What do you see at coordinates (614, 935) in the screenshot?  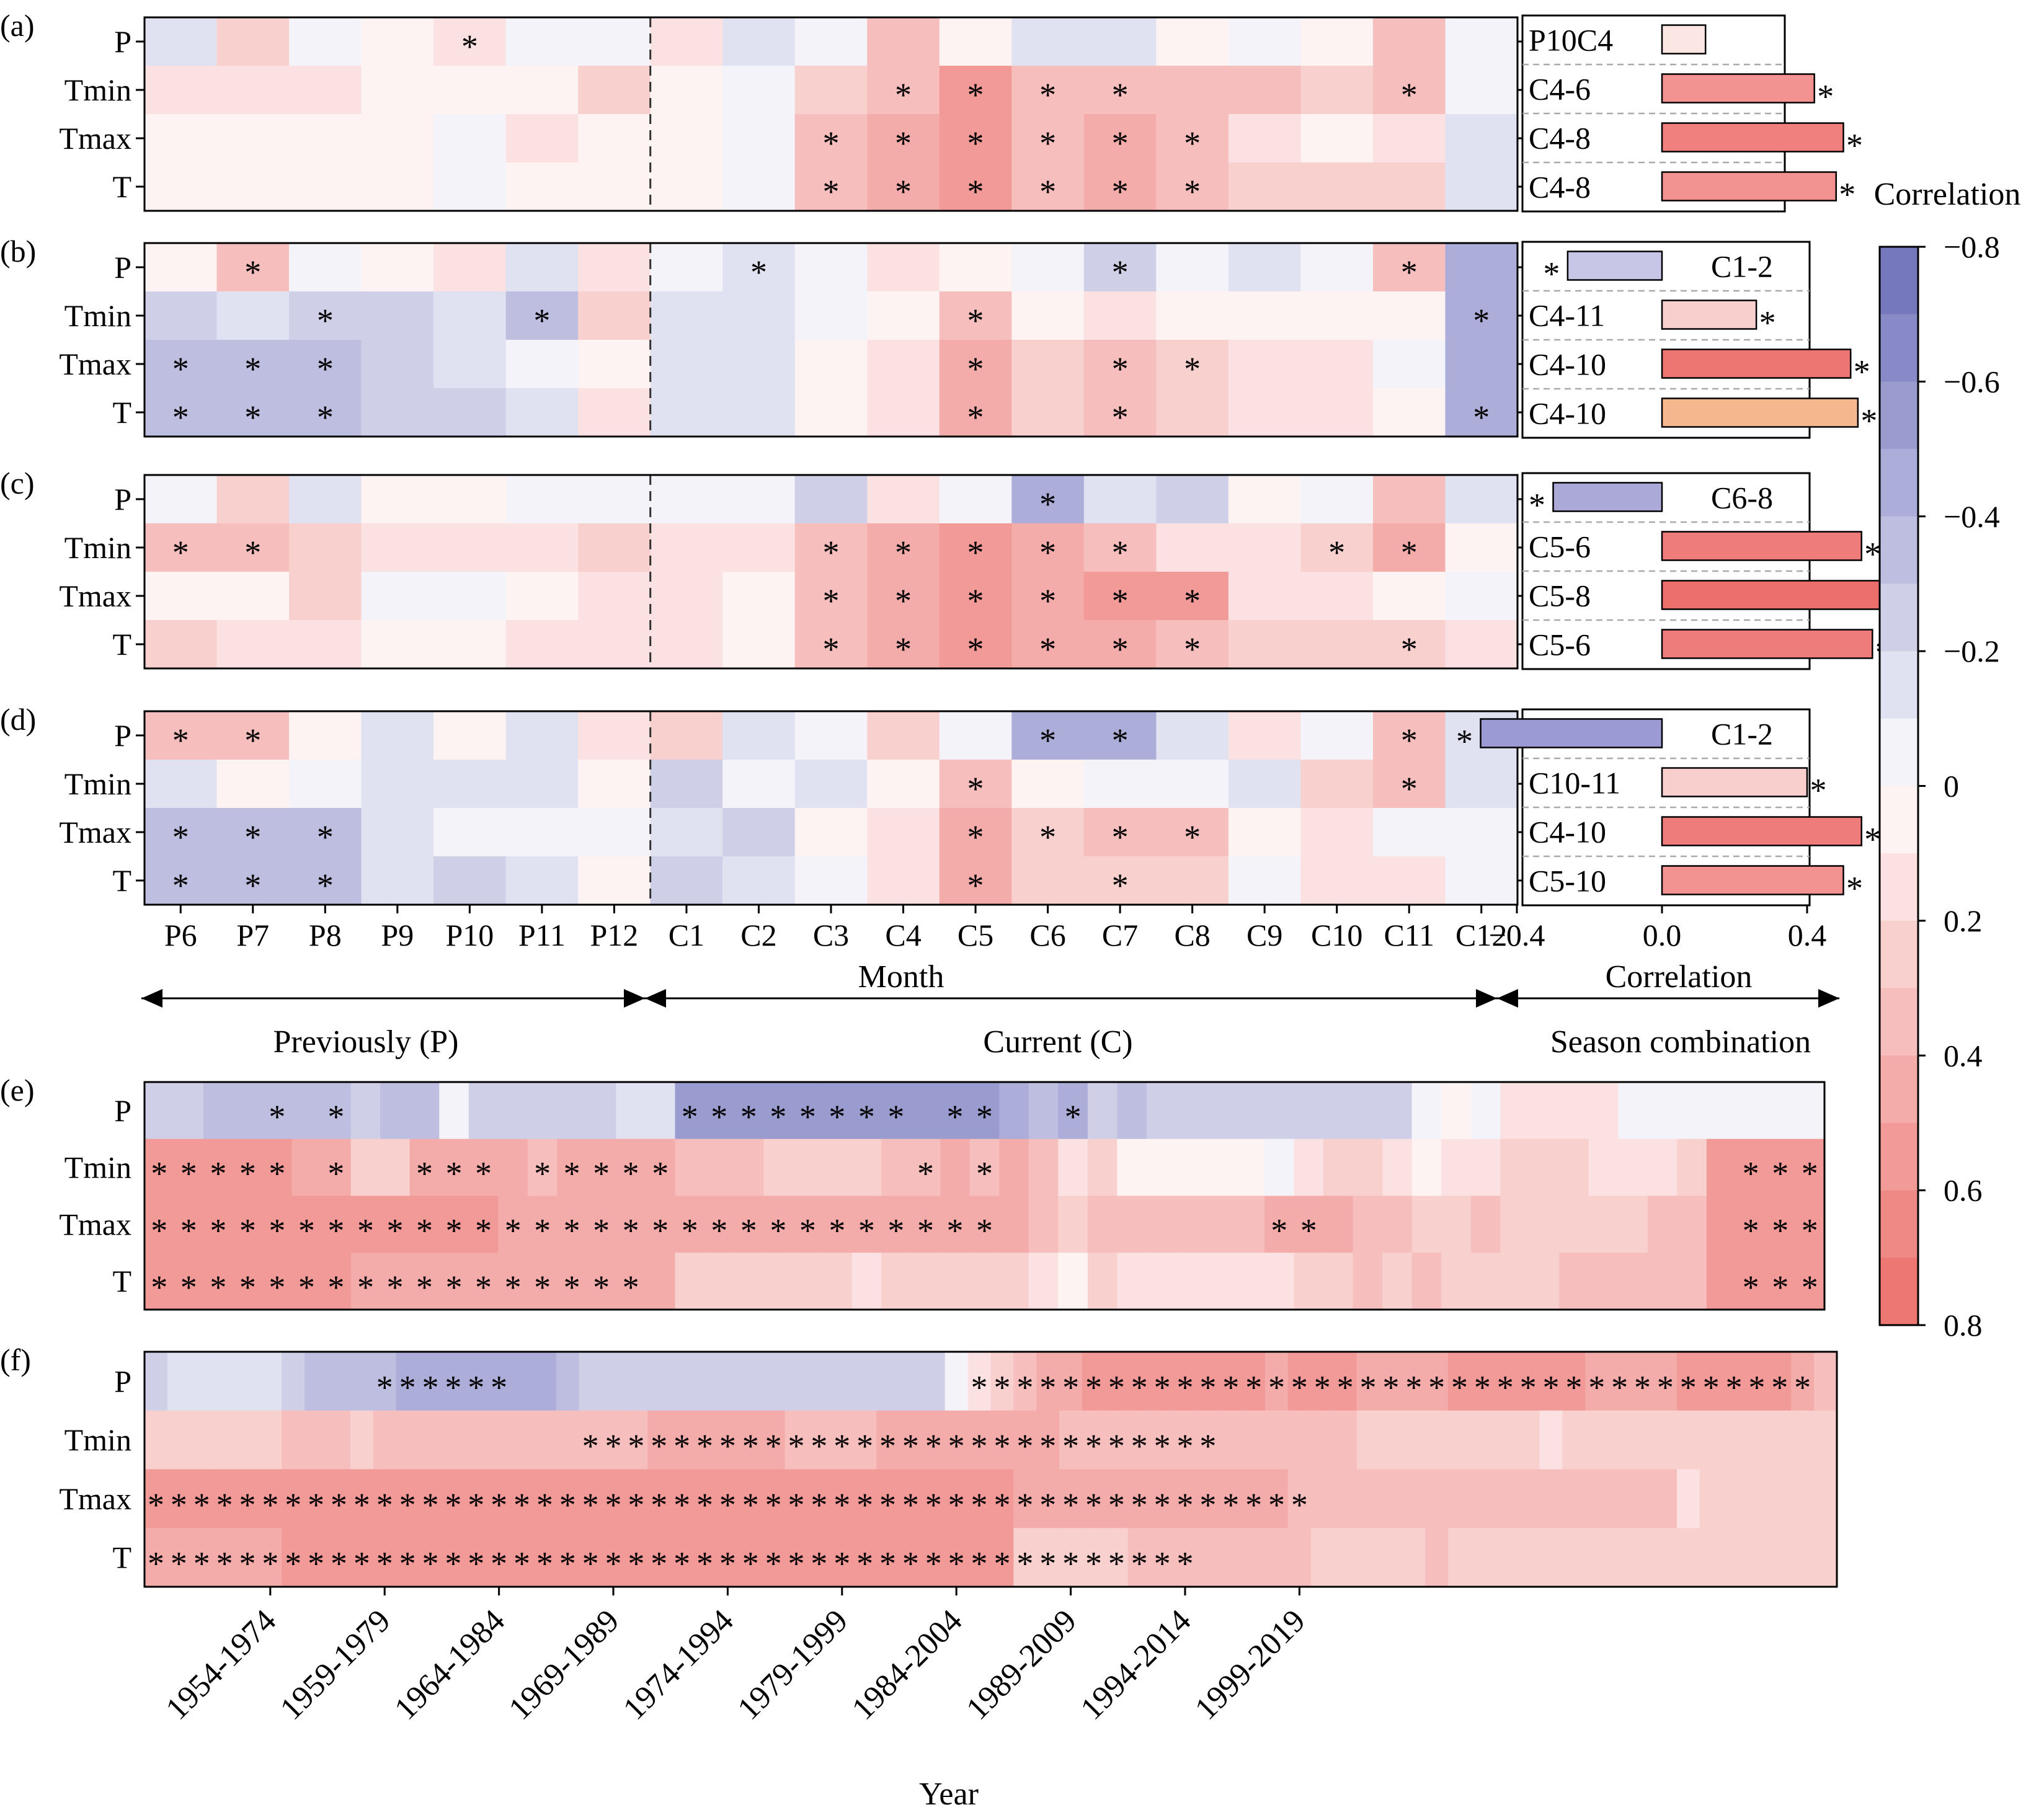 I see `month-tick-label: P12` at bounding box center [614, 935].